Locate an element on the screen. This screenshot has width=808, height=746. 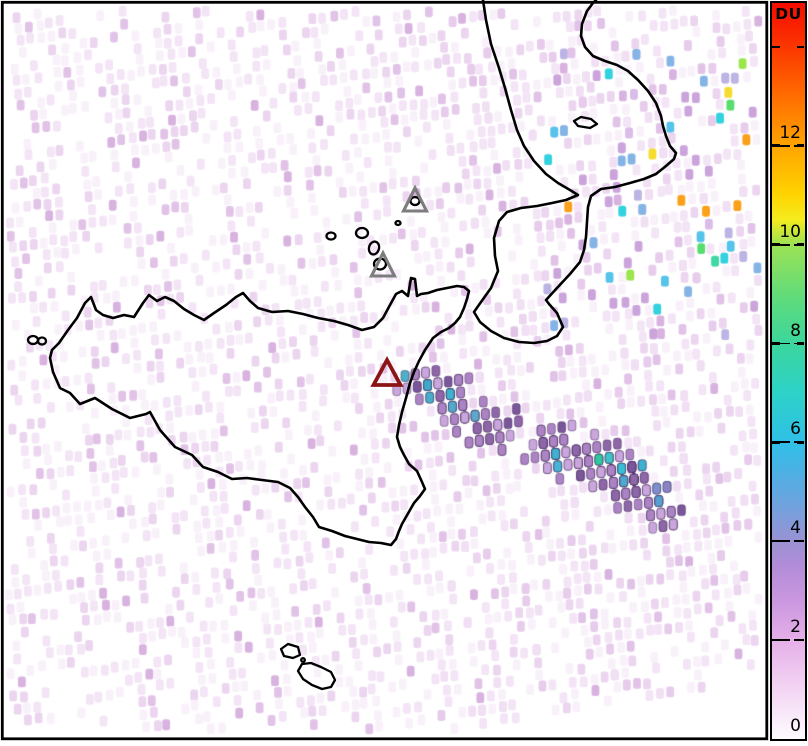
malta-island is located at coordinates (316, 676).